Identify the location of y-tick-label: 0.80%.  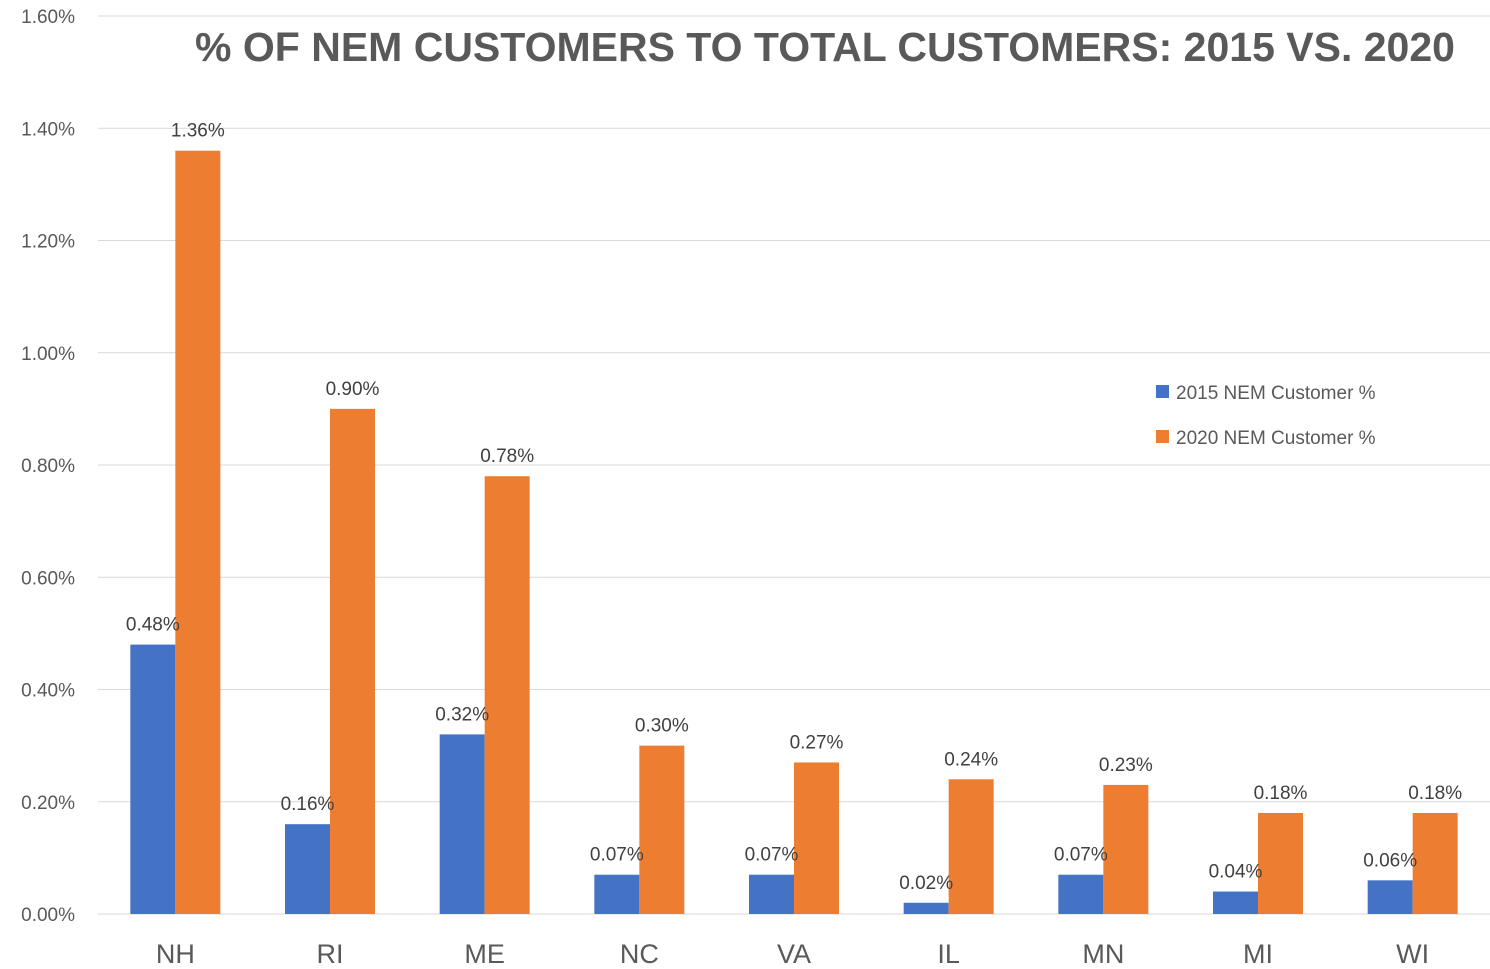
(48, 466).